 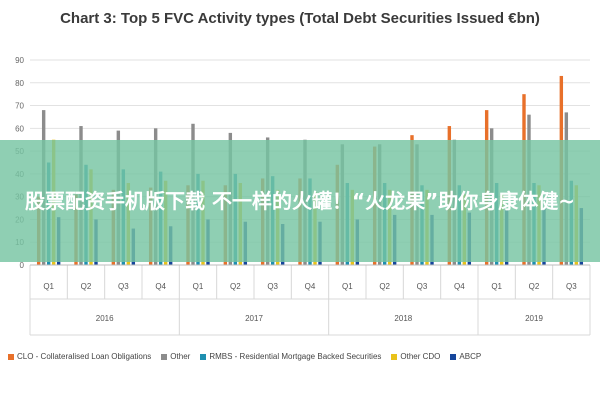 What do you see at coordinates (22, 265) in the screenshot?
I see `y-tick-label: 0` at bounding box center [22, 265].